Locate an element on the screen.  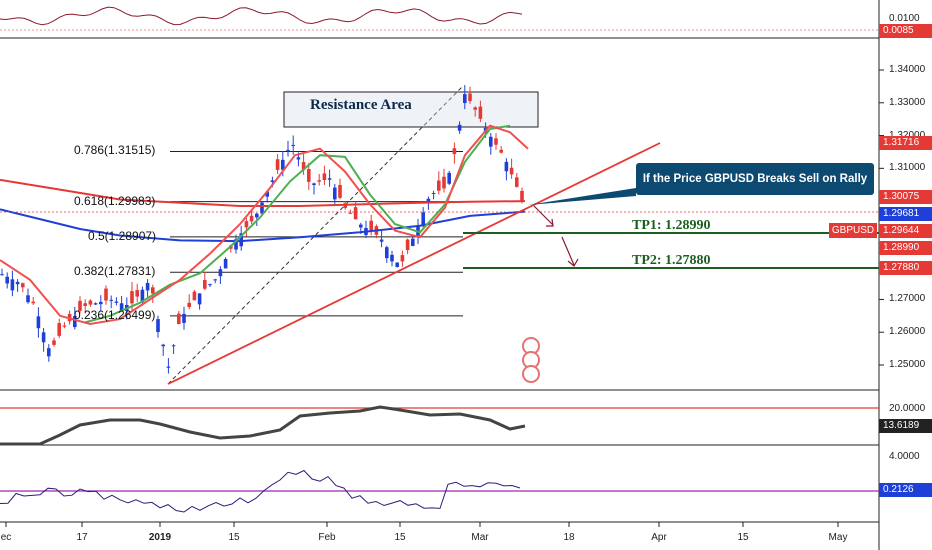
oscillator-line is located at coordinates (260, 491).